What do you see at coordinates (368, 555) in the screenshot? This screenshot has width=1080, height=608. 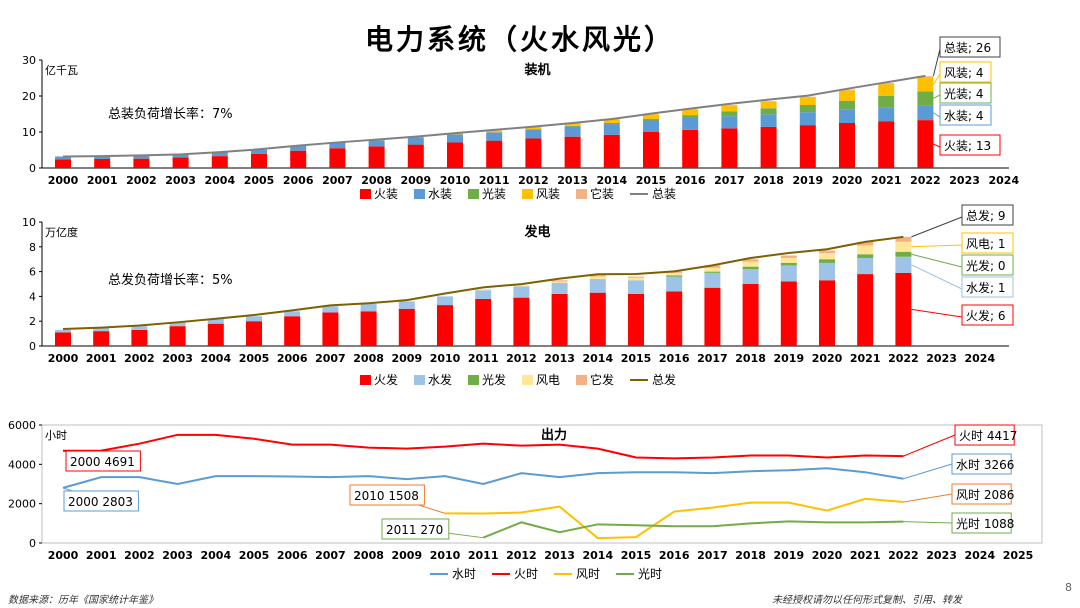 I see `x-tick-label: 2008` at bounding box center [368, 555].